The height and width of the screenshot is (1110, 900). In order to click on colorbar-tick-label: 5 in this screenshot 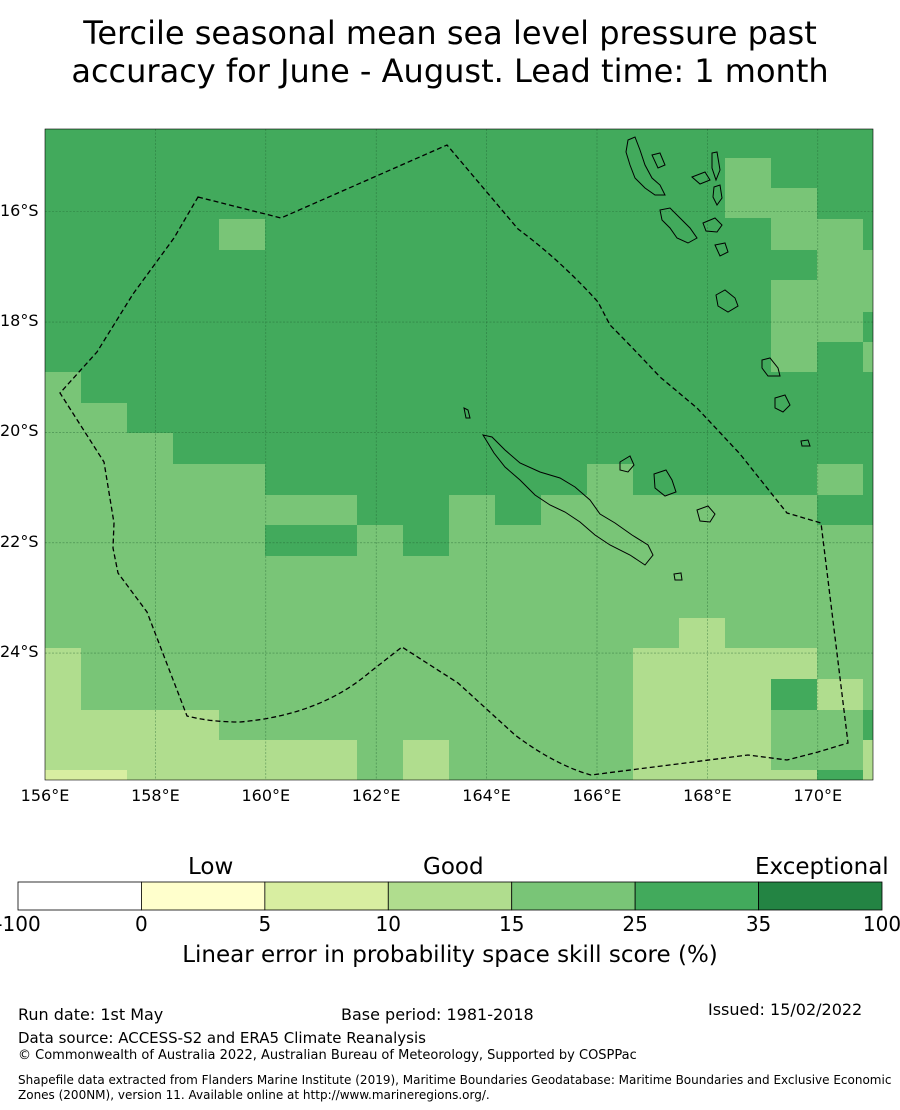, I will do `click(265, 924)`.